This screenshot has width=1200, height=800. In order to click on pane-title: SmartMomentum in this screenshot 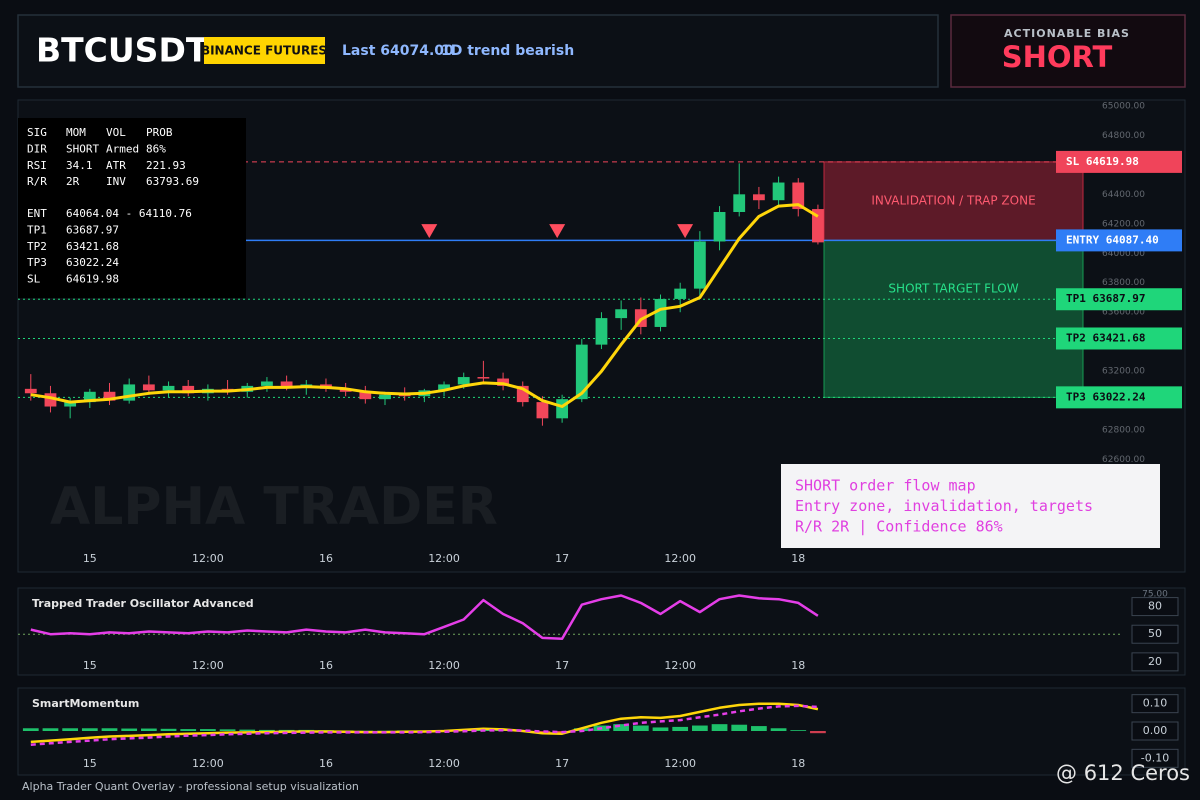, I will do `click(85, 703)`.